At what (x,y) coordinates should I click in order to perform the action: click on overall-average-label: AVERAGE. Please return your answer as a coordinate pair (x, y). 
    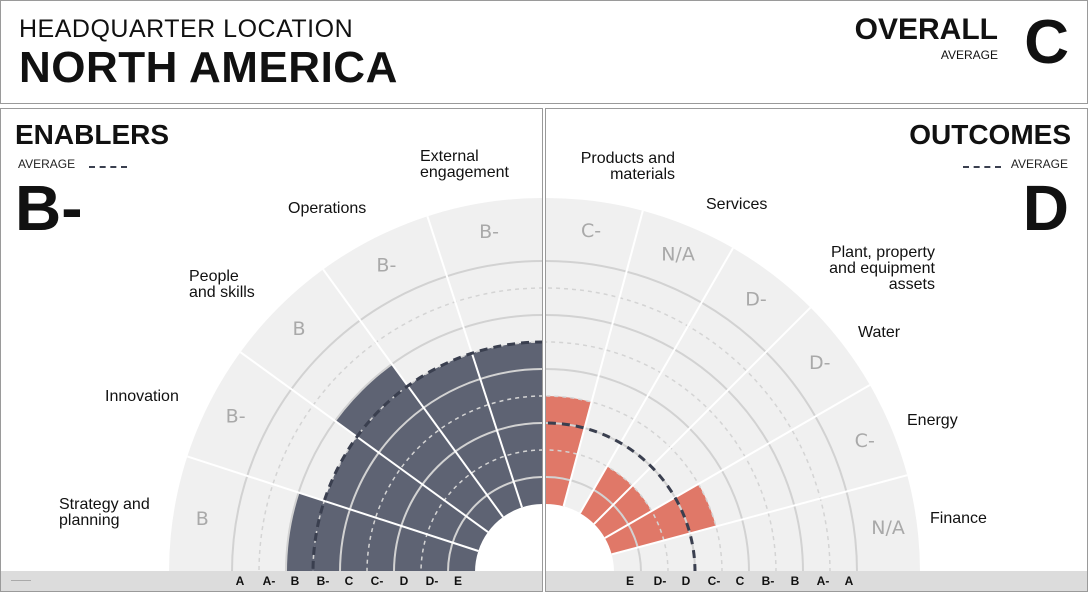
    Looking at the image, I should click on (969, 55).